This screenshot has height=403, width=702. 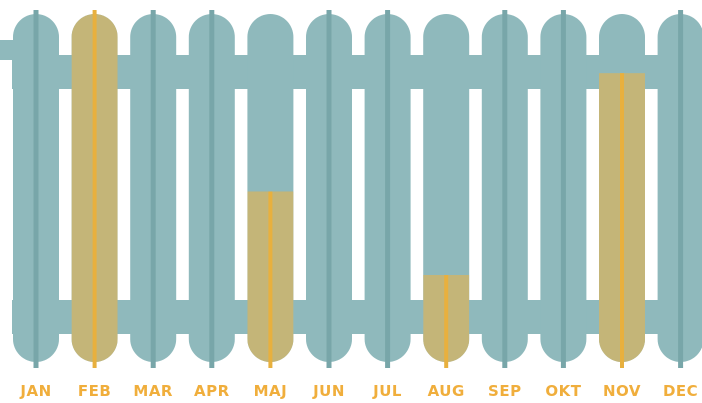 What do you see at coordinates (681, 189) in the screenshot?
I see `radiator-stripe-dec` at bounding box center [681, 189].